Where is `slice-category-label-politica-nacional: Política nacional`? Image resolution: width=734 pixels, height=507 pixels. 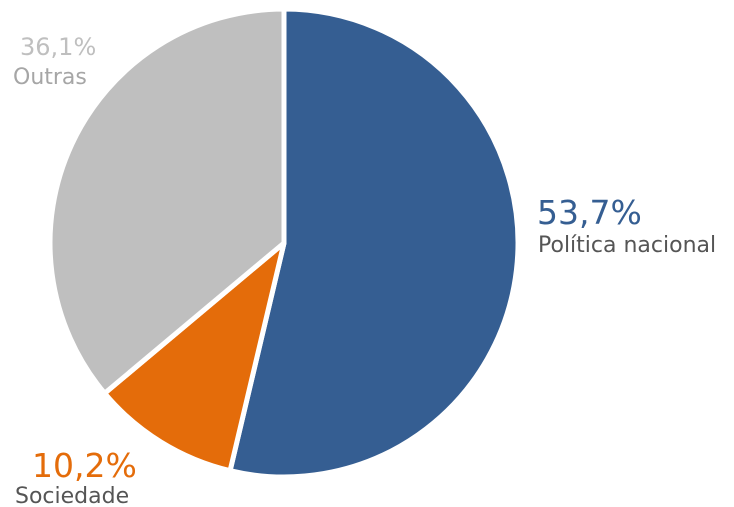
slice-category-label-politica-nacional: Política nacional is located at coordinates (627, 245).